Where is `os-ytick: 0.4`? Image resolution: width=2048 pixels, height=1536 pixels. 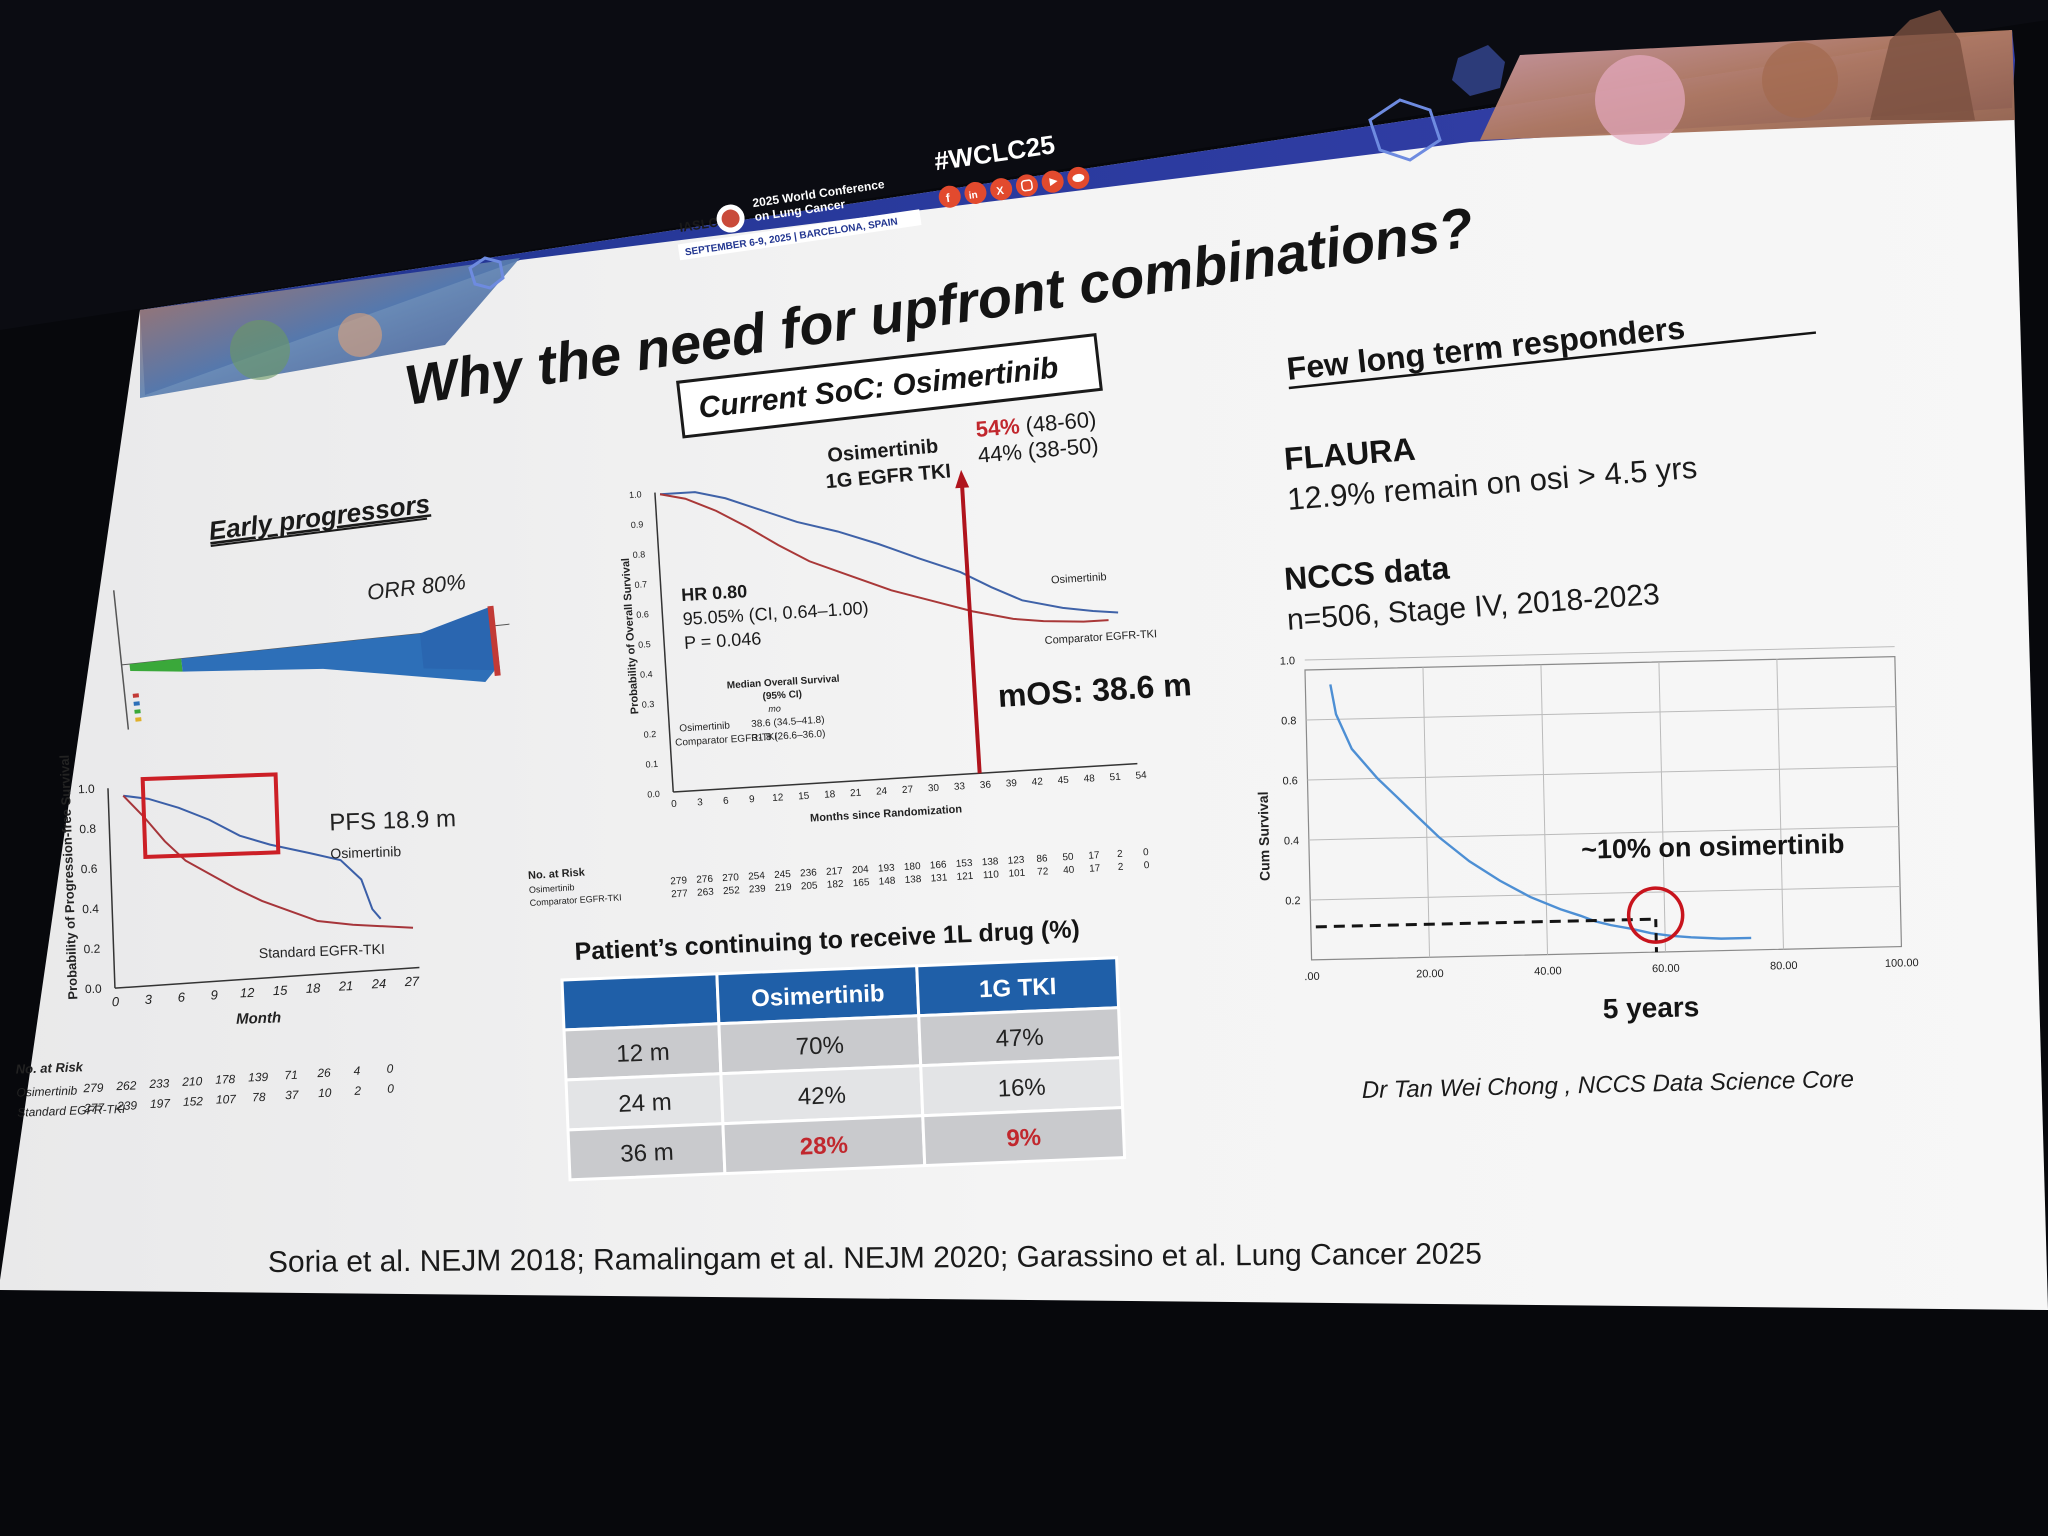 os-ytick: 0.4 is located at coordinates (646, 674).